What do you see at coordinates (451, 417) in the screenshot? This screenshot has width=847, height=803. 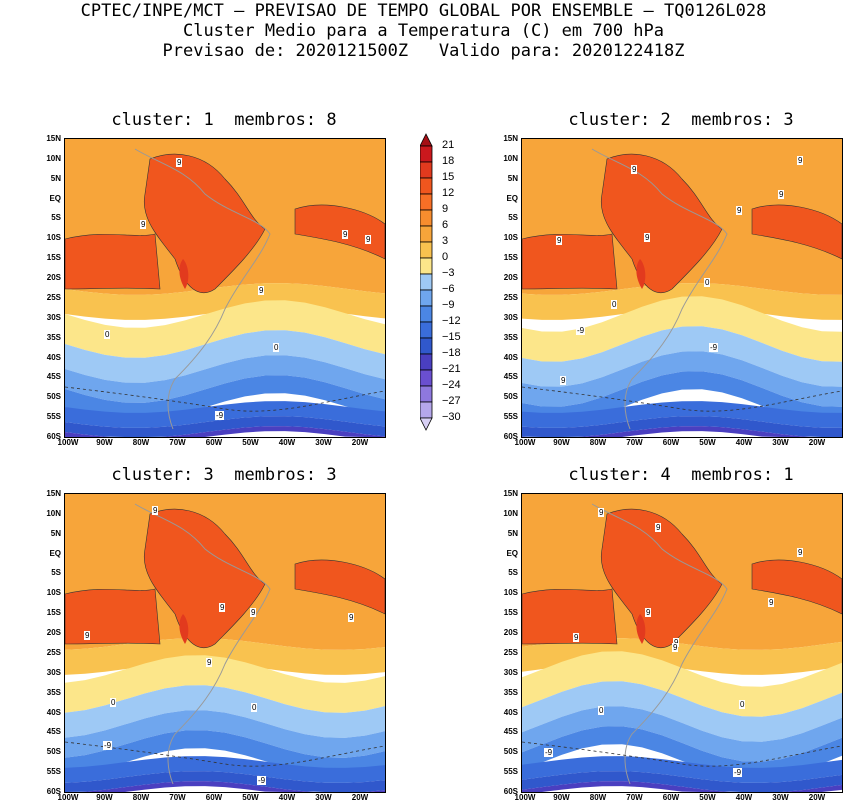 I see `colorbar-tick-label: −30` at bounding box center [451, 417].